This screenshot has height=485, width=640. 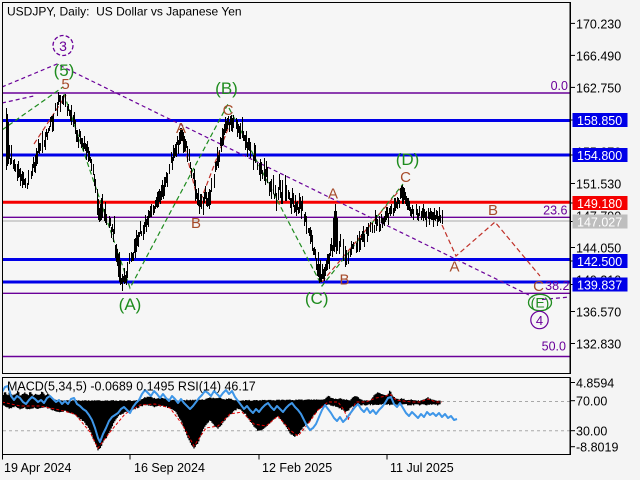 What do you see at coordinates (408, 159) in the screenshot?
I see `svg-text: (D)` at bounding box center [408, 159].